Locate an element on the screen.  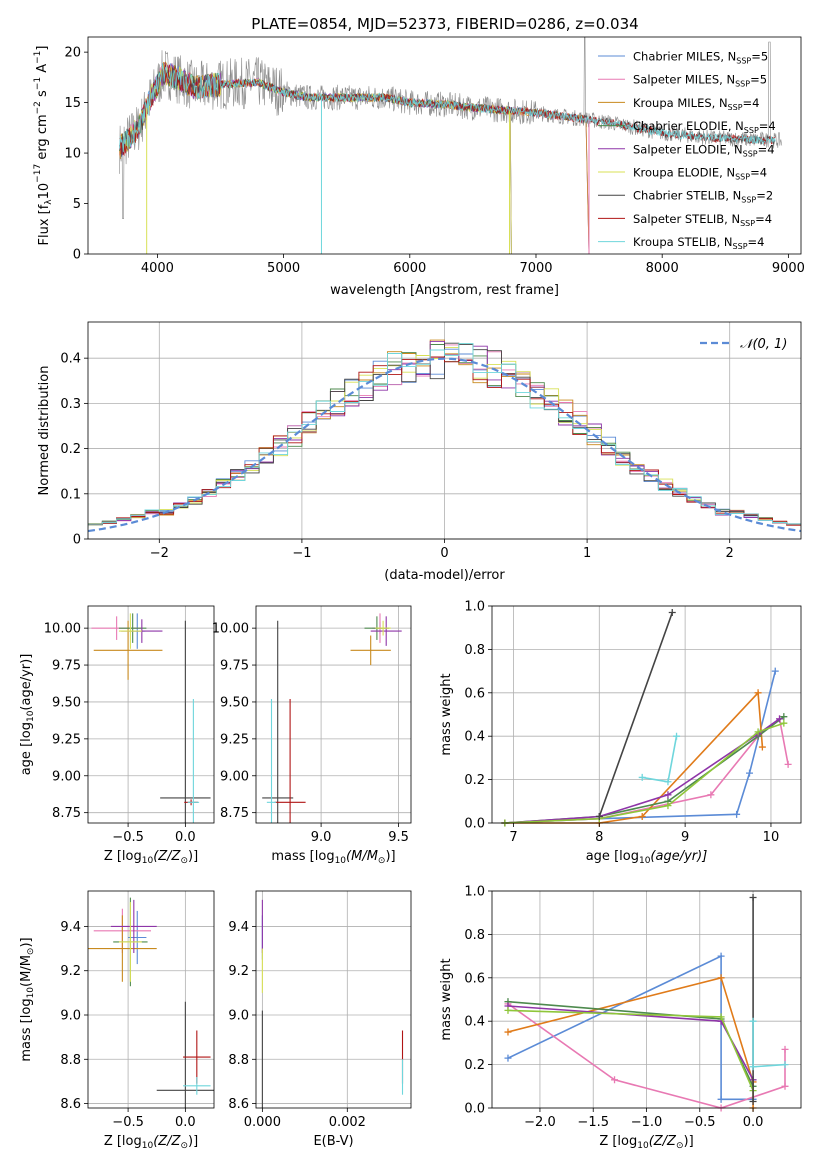
mass_vs_Z-axes is located at coordinates (151, 999).